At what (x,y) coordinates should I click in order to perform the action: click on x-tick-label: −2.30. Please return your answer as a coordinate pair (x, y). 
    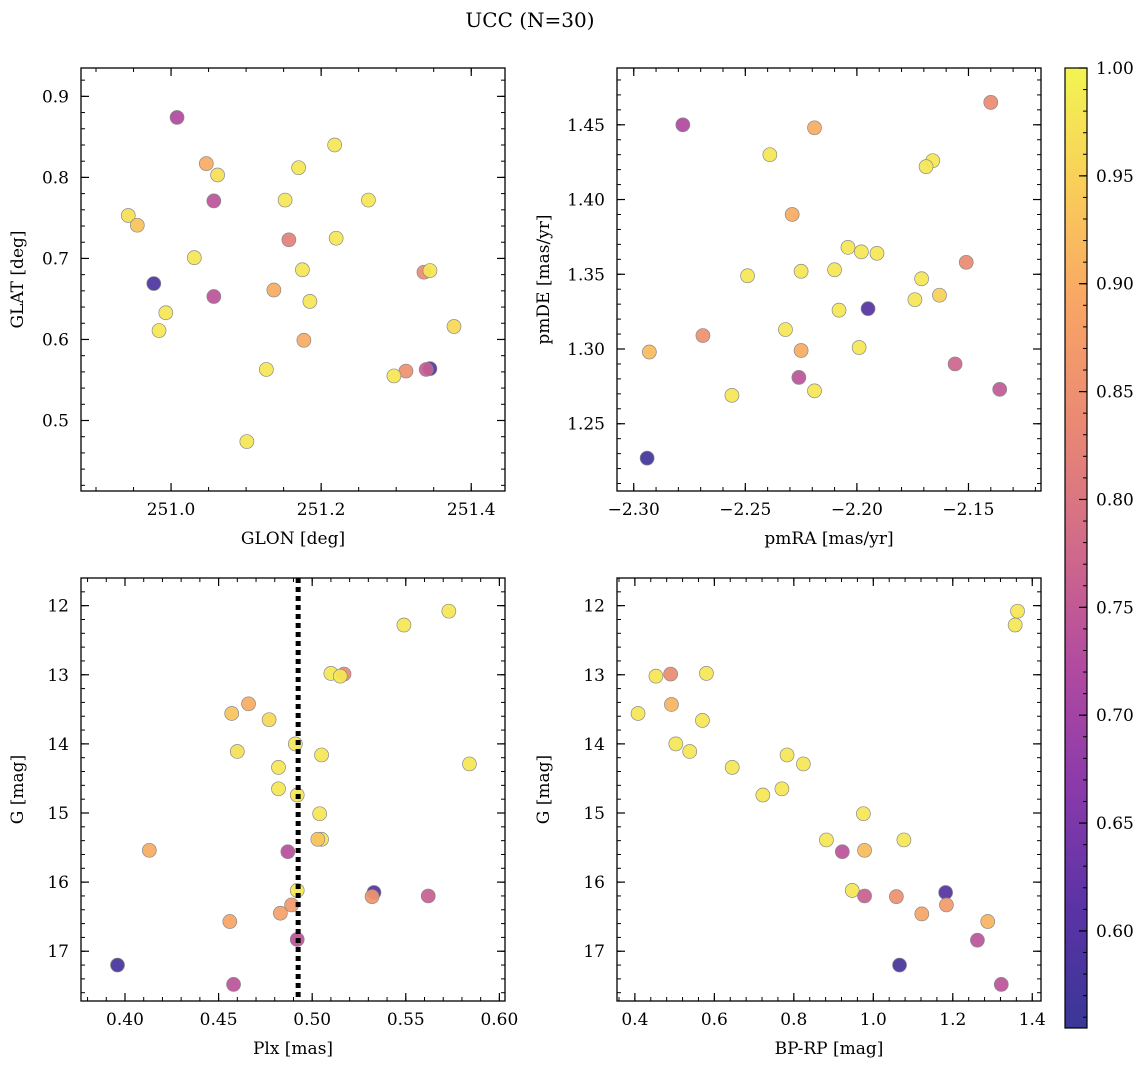
    Looking at the image, I should click on (634, 510).